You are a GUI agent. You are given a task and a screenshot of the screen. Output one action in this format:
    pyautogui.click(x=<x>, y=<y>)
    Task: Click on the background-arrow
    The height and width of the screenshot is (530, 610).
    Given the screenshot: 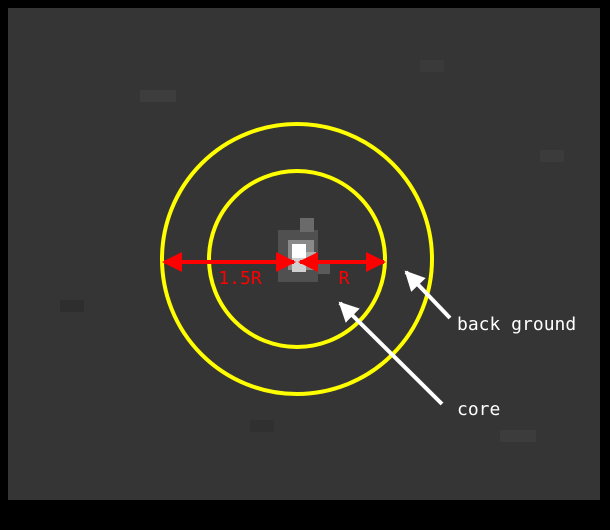 What is the action you would take?
    pyautogui.click(x=428, y=295)
    